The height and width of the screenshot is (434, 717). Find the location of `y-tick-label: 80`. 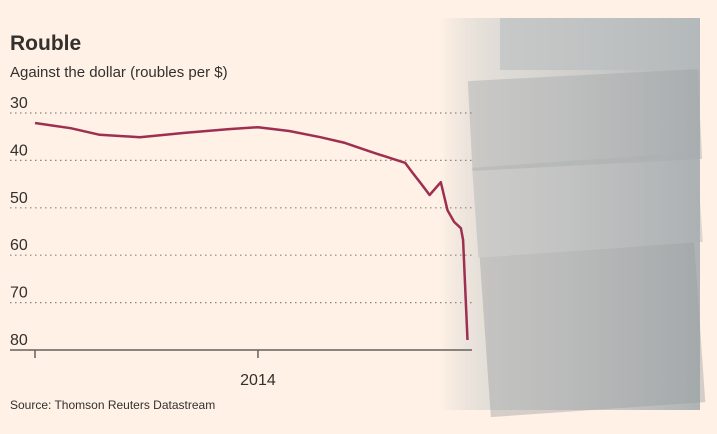

y-tick-label: 80 is located at coordinates (19, 340).